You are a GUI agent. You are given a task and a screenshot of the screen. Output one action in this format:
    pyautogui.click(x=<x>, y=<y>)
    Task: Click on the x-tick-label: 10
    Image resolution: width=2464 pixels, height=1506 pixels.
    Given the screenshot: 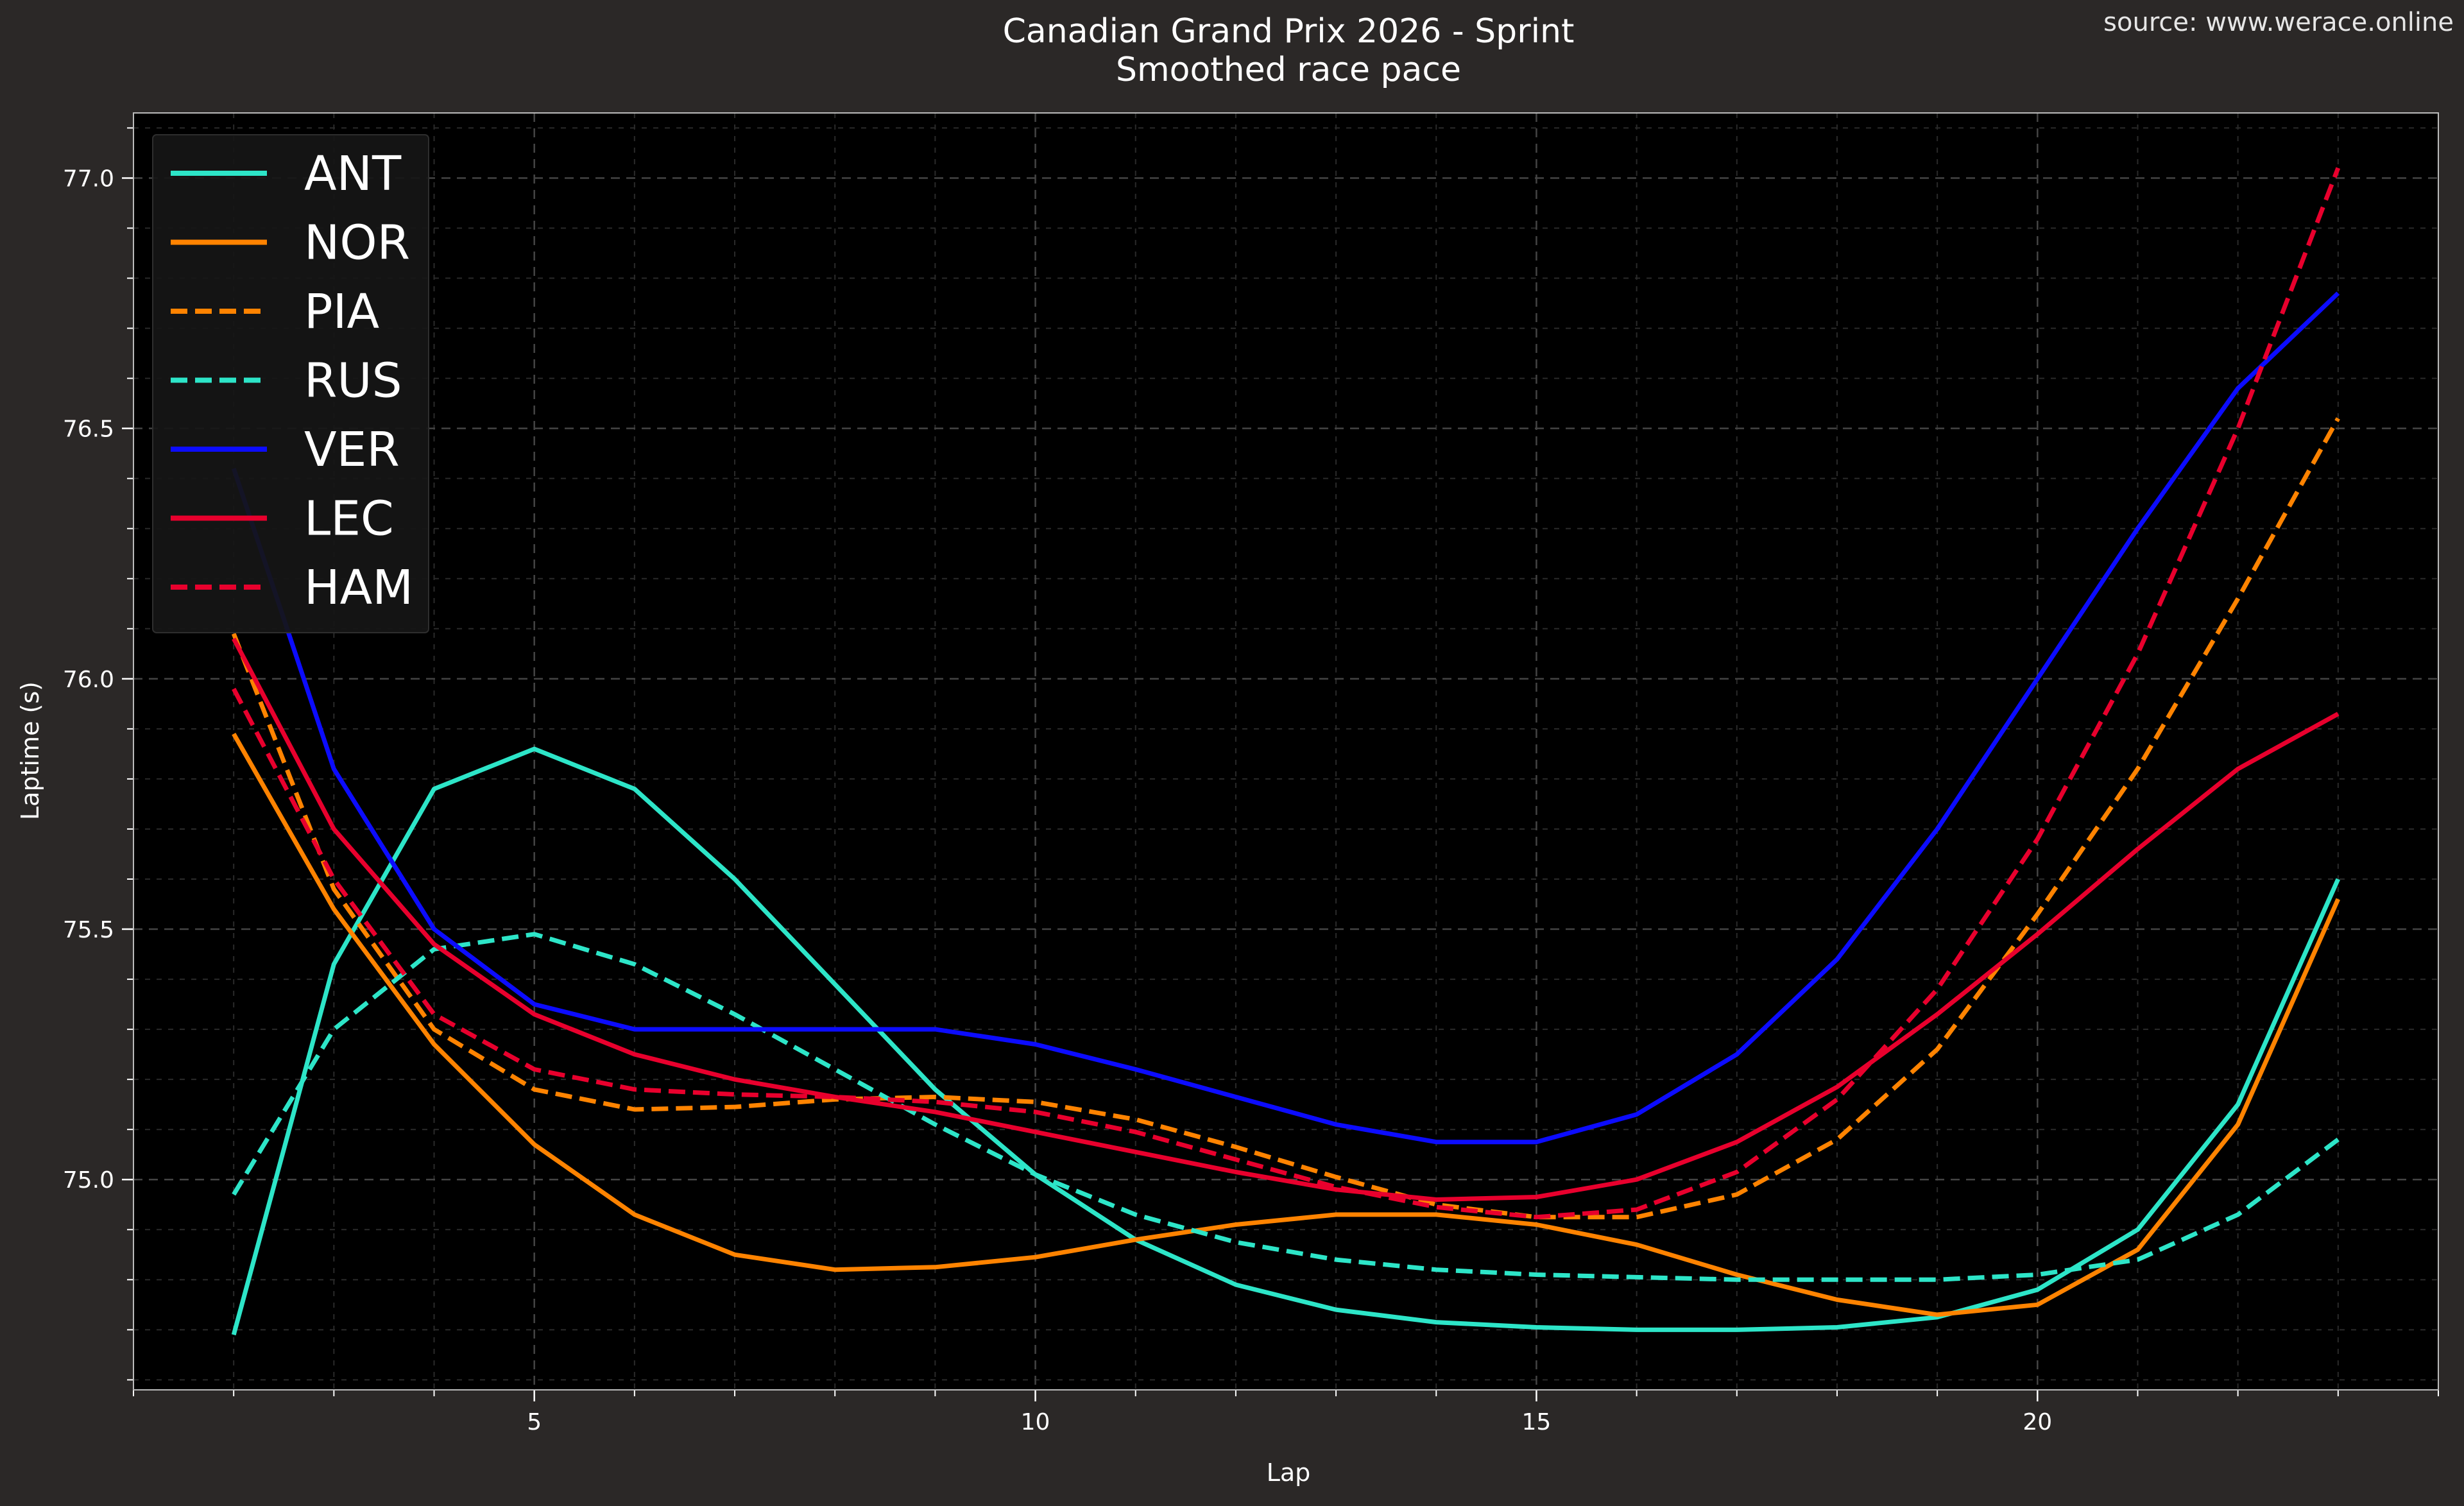 What is the action you would take?
    pyautogui.click(x=1036, y=1422)
    